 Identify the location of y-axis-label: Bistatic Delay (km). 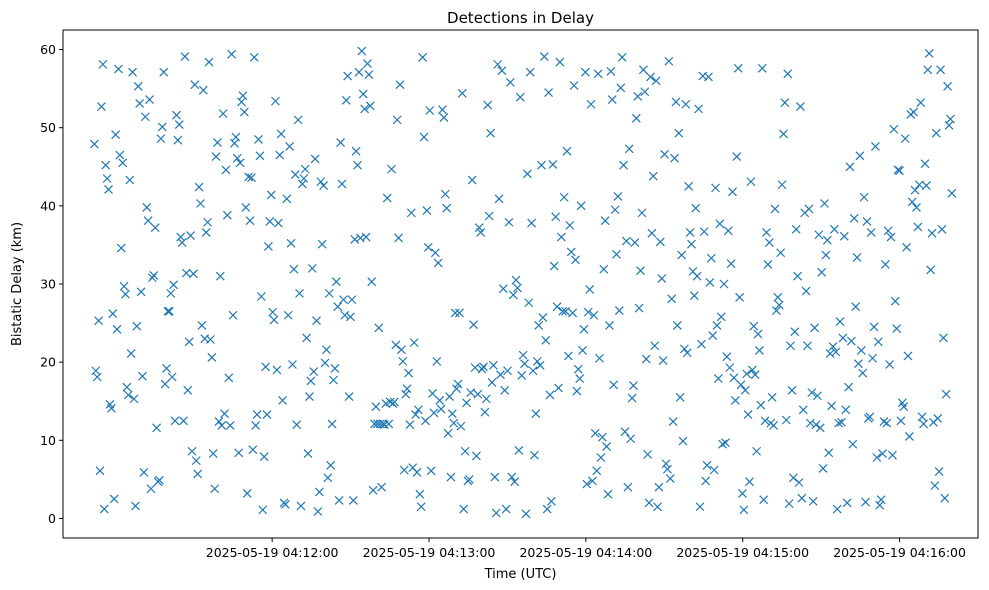
(17, 284).